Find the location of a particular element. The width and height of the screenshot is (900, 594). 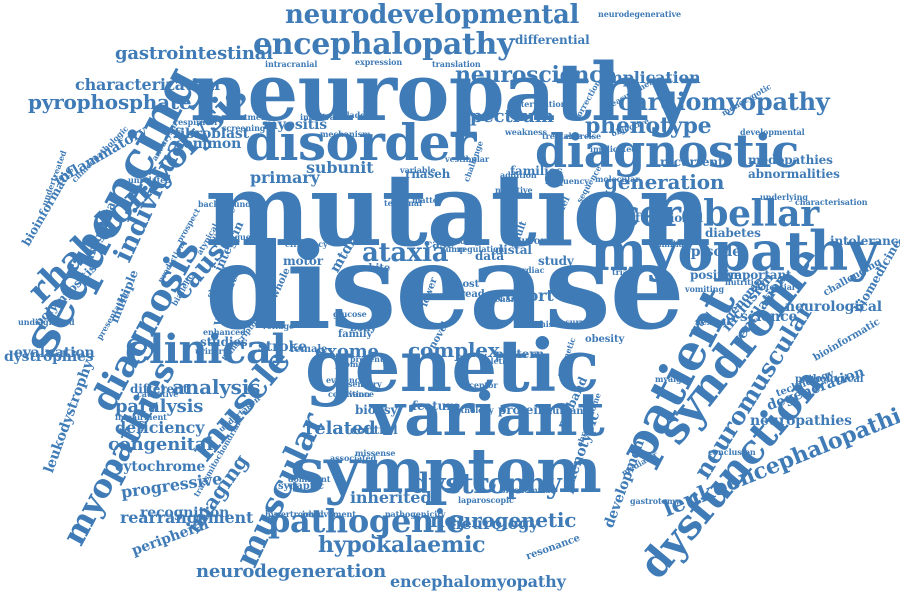

word-hypertrophic: hypertrophic is located at coordinates (293, 514).